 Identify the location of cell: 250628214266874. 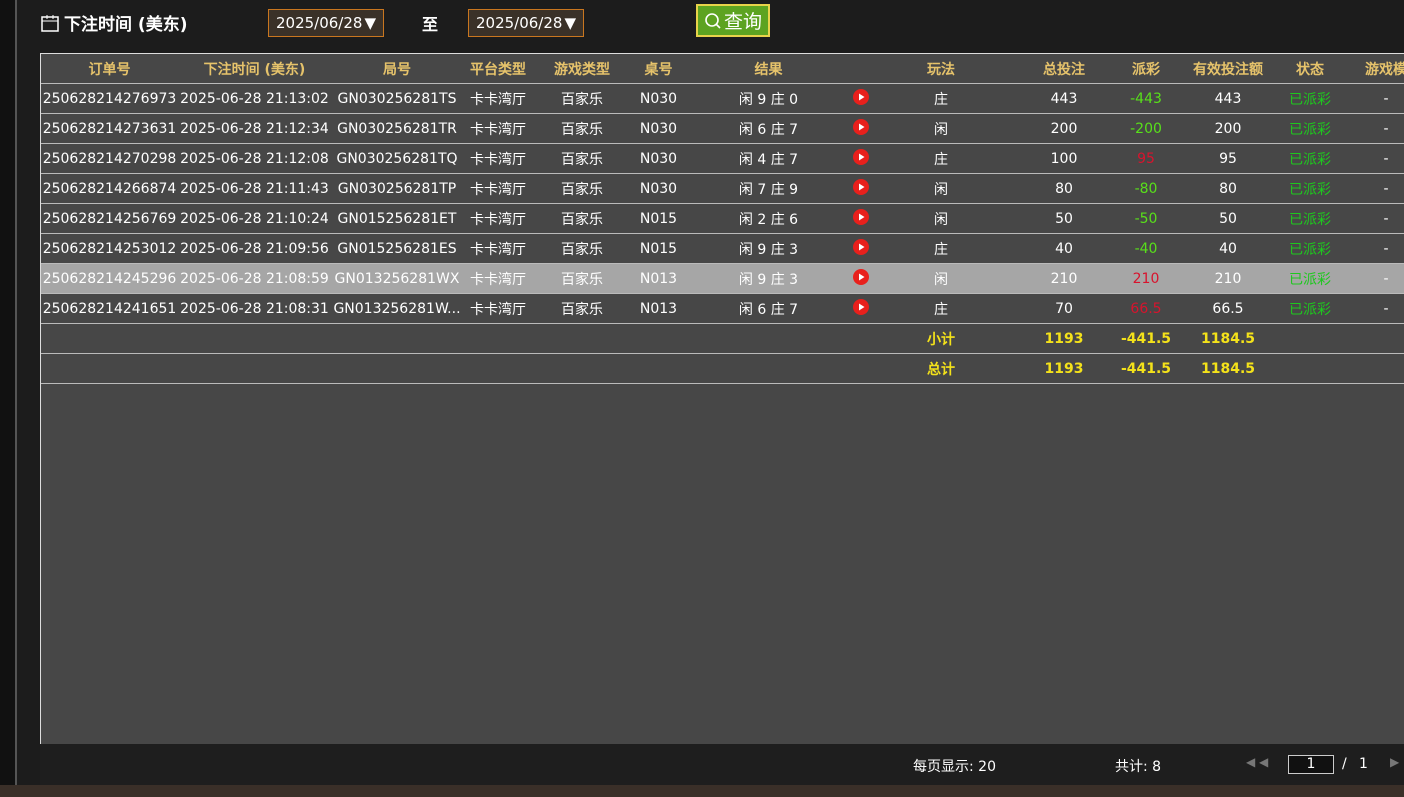
(109, 188).